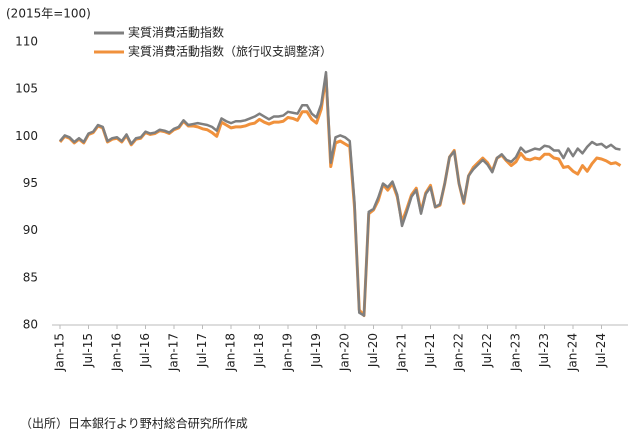  I want to click on x-tick-label: Jan-15, so click(60, 352).